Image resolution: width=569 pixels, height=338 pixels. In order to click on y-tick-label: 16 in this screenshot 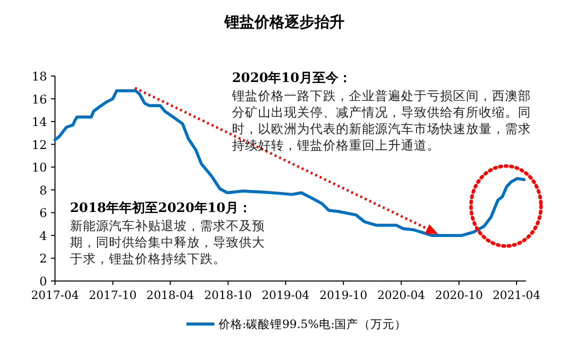, I will do `click(39, 99)`.